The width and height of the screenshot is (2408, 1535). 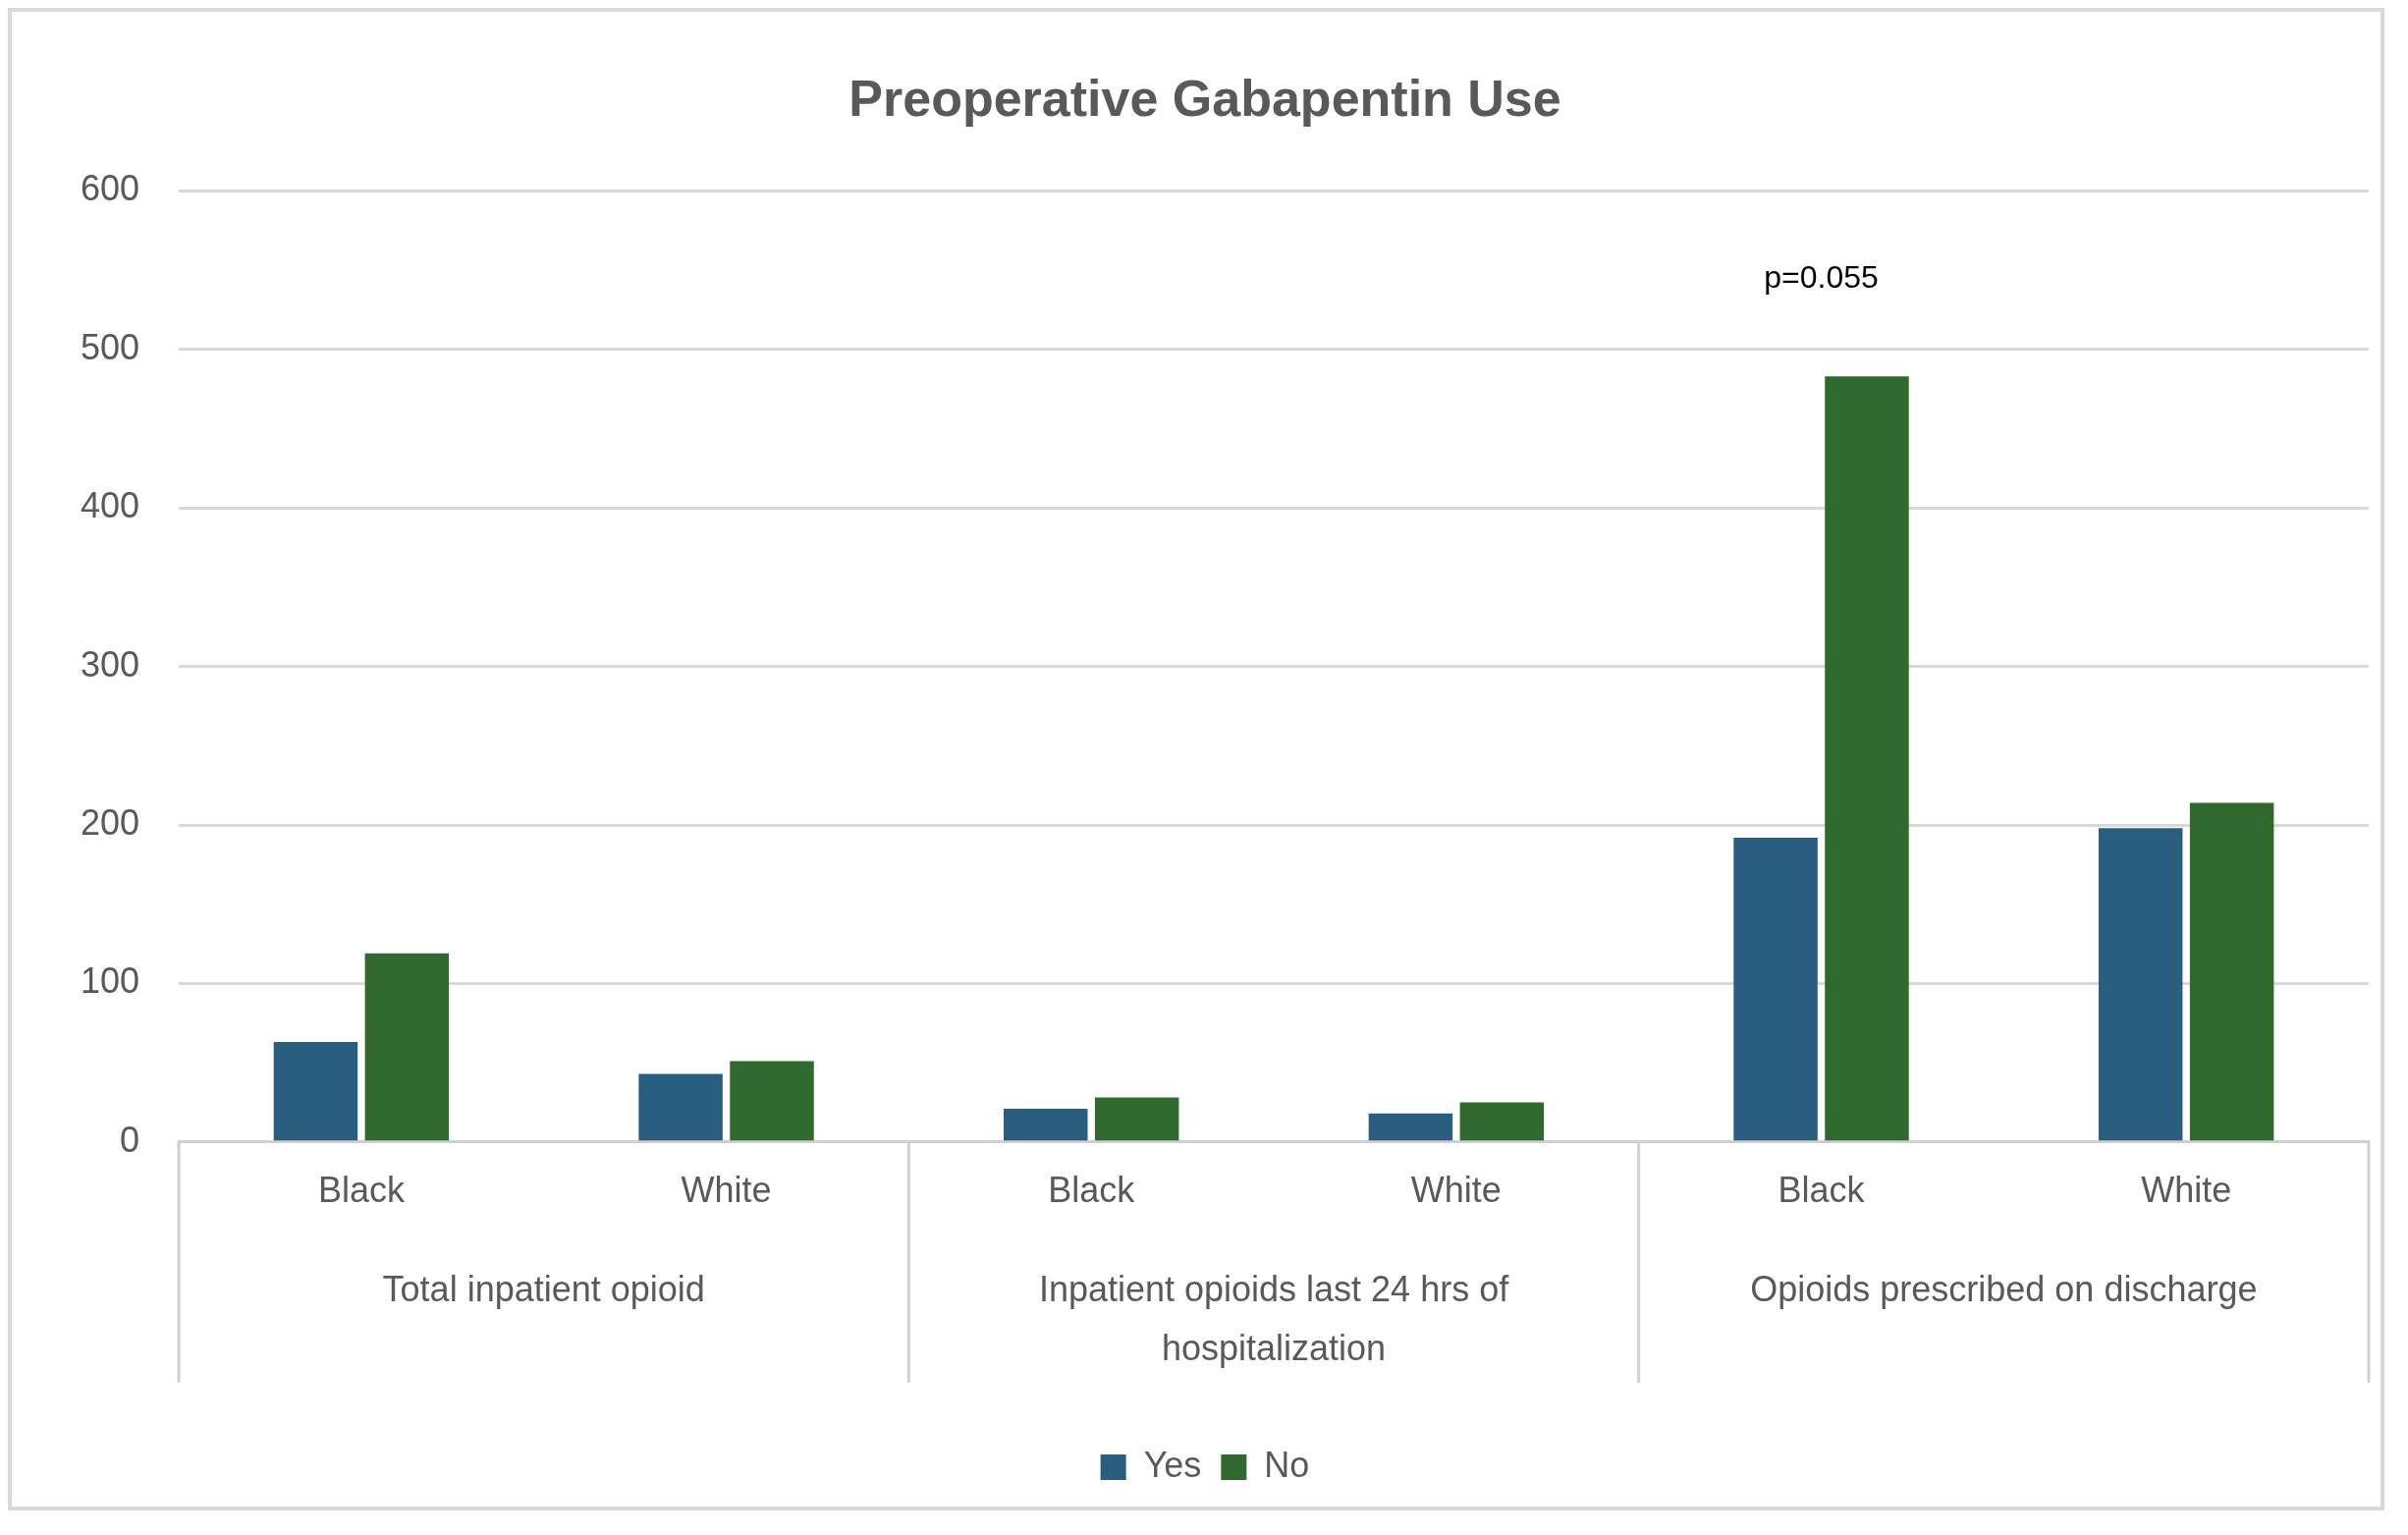 What do you see at coordinates (110, 505) in the screenshot?
I see `y-tick-label: 400` at bounding box center [110, 505].